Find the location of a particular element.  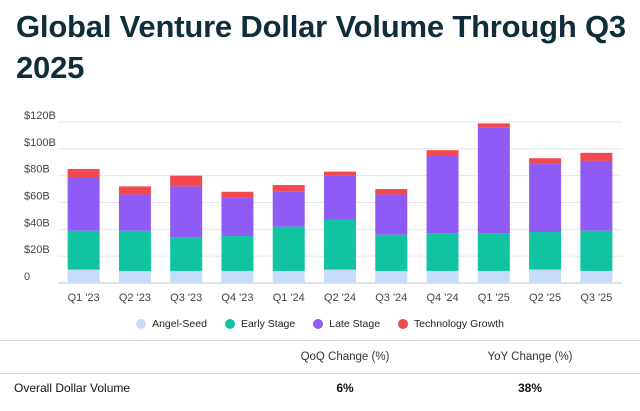

legend-swatch-technology-growth is located at coordinates (403, 324).